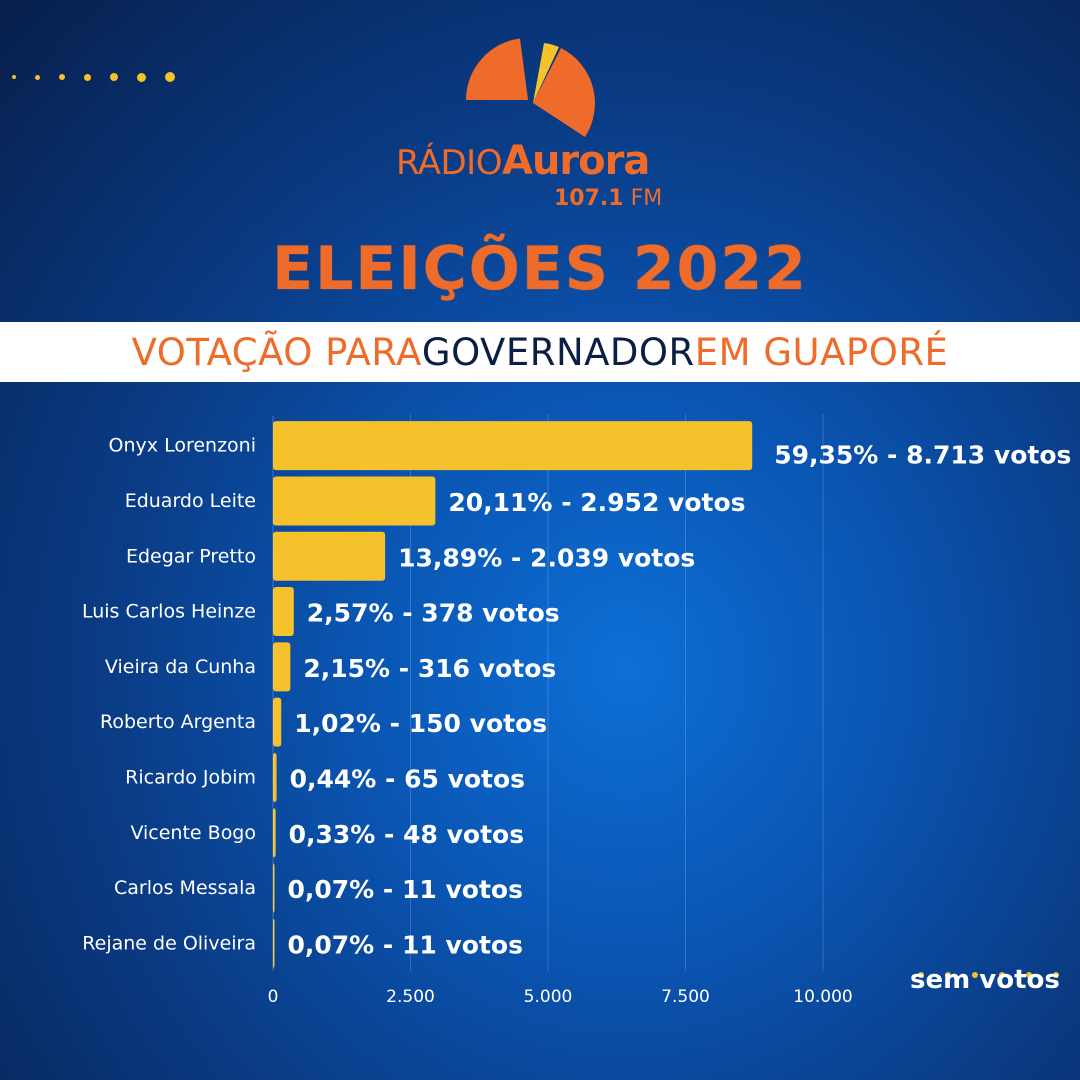 The height and width of the screenshot is (1080, 1080). What do you see at coordinates (821, 352) in the screenshot?
I see `banner-part-3: EM GUAPORÉ` at bounding box center [821, 352].